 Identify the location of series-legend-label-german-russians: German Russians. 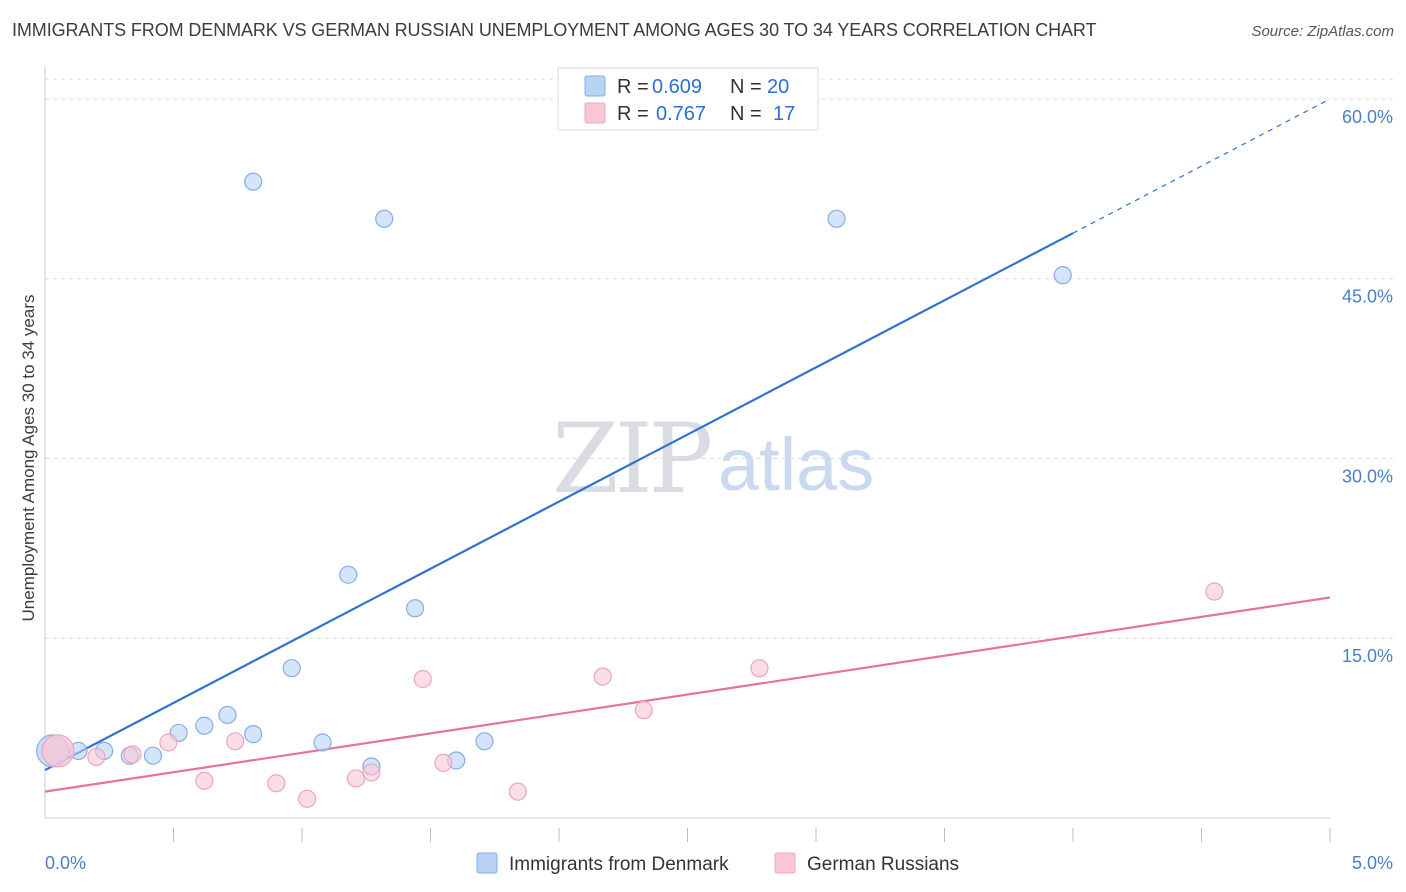
(883, 864).